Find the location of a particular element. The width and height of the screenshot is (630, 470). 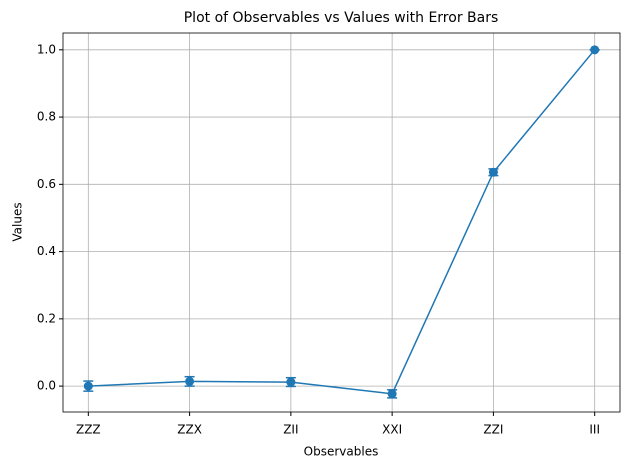

x-tick-label: ZZZ is located at coordinates (88, 430).